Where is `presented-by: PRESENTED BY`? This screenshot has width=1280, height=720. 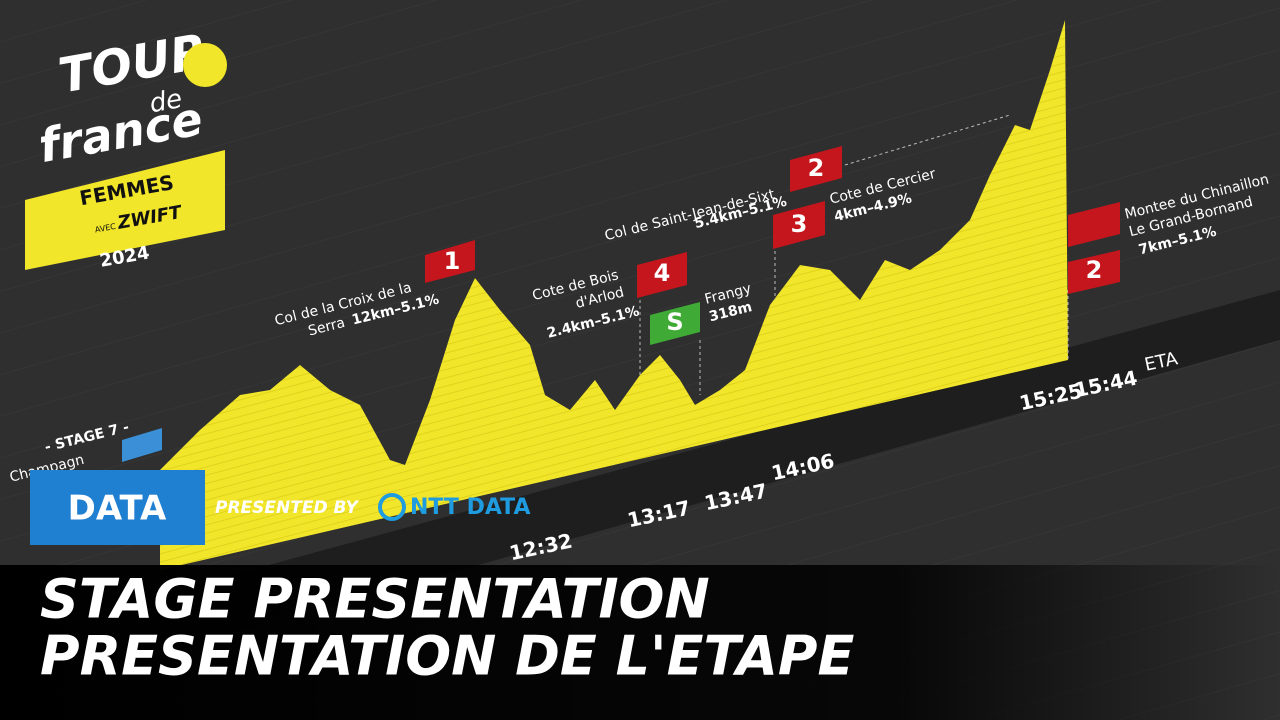 presented-by: PRESENTED BY is located at coordinates (287, 508).